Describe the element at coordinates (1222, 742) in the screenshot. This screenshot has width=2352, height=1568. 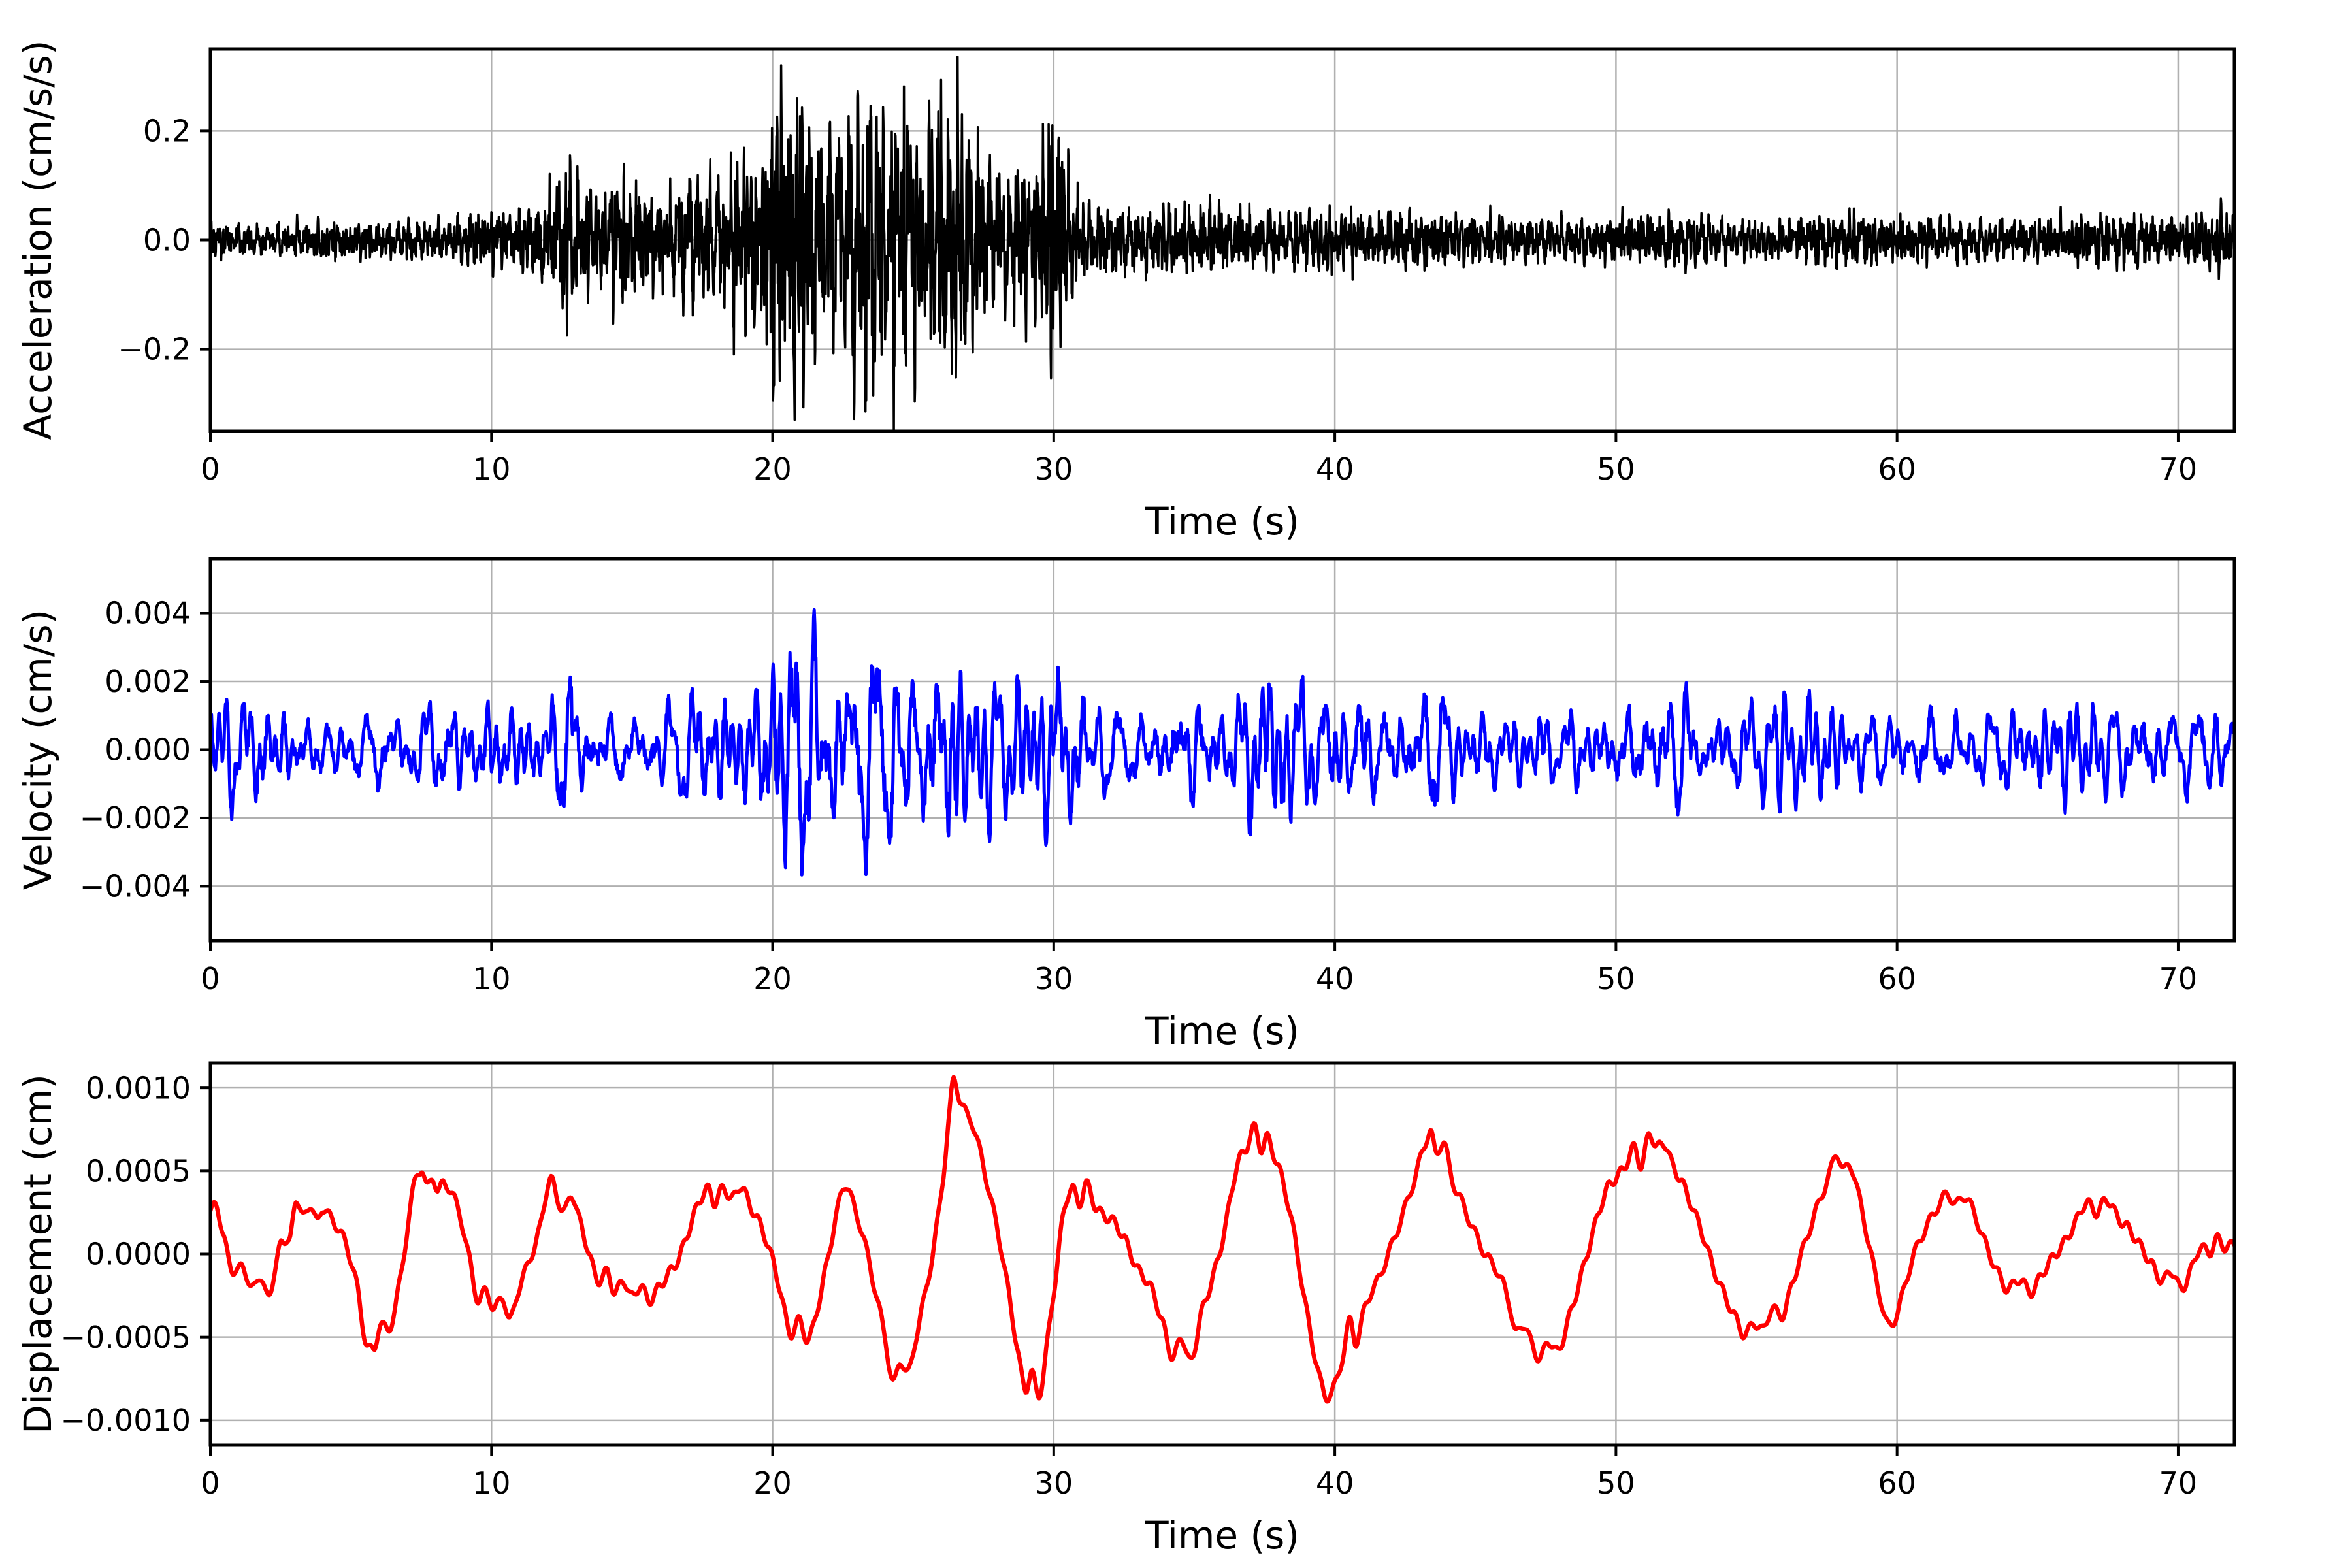
I see `velocity-trace` at that location.